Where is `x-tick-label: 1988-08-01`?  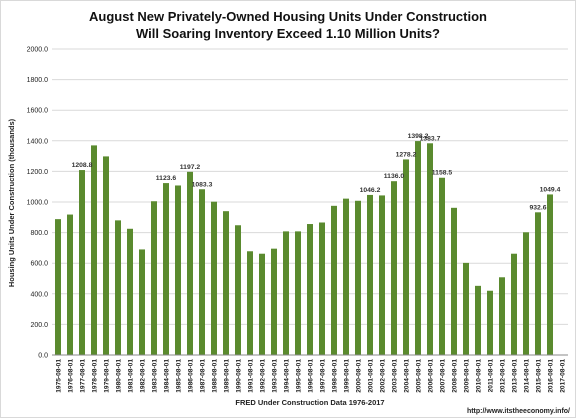 x-tick-label: 1988-08-01 is located at coordinates (214, 376).